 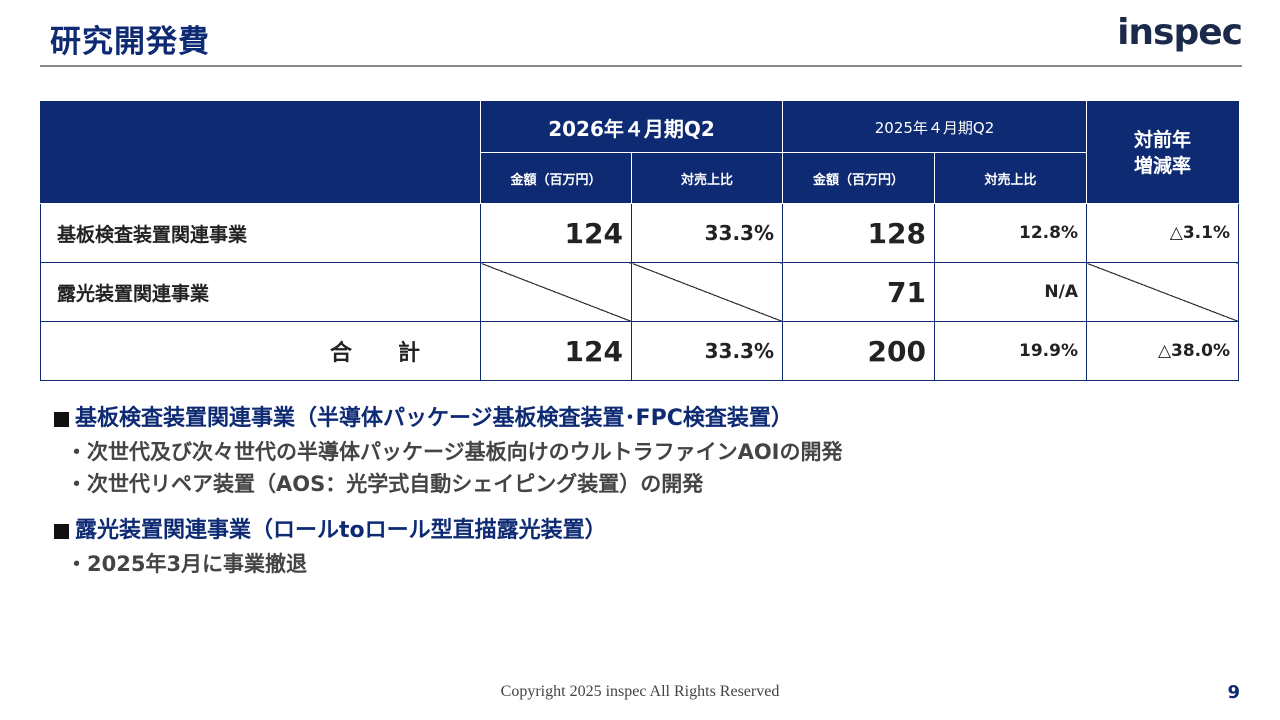 I want to click on note-block: 露光装置関連事業（ロールtoロール型直描露光装置） ・2025年3月に事業撤退, so click(x=448, y=547).